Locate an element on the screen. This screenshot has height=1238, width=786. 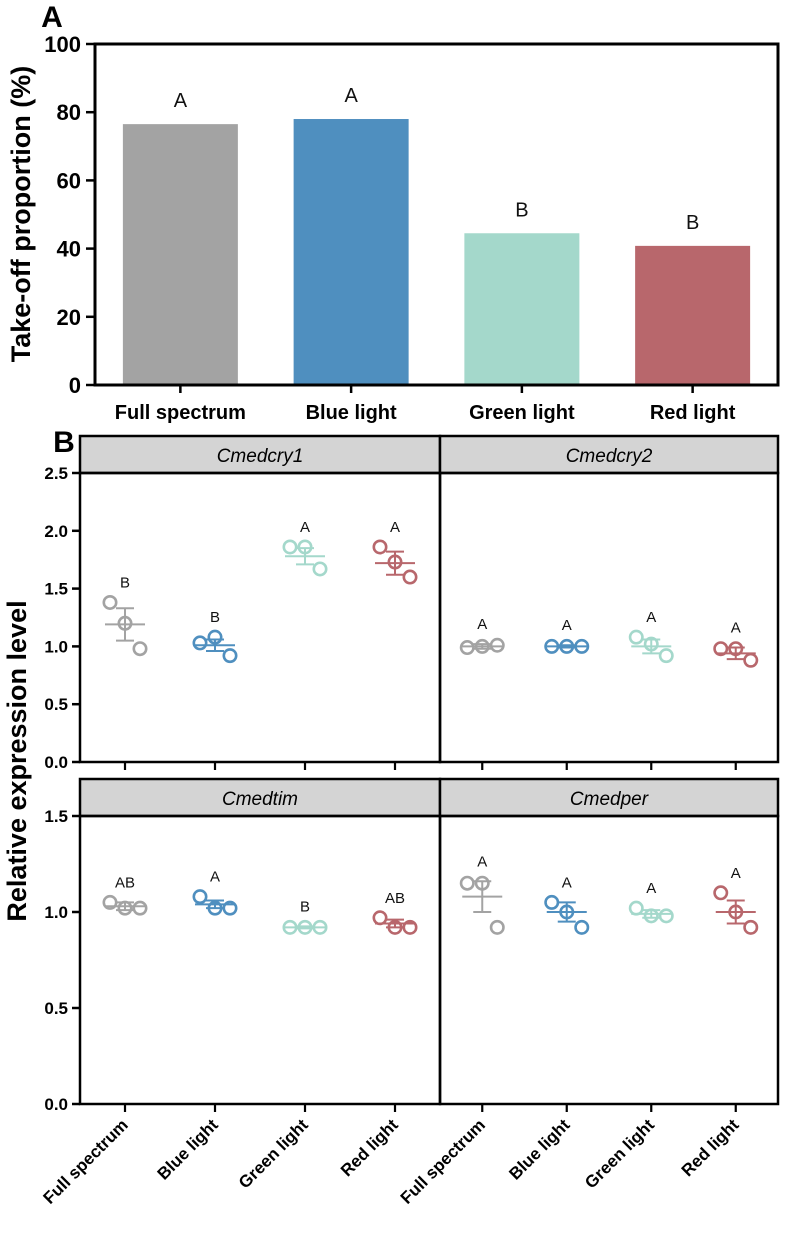
group-green-light: A is located at coordinates (305, 644).